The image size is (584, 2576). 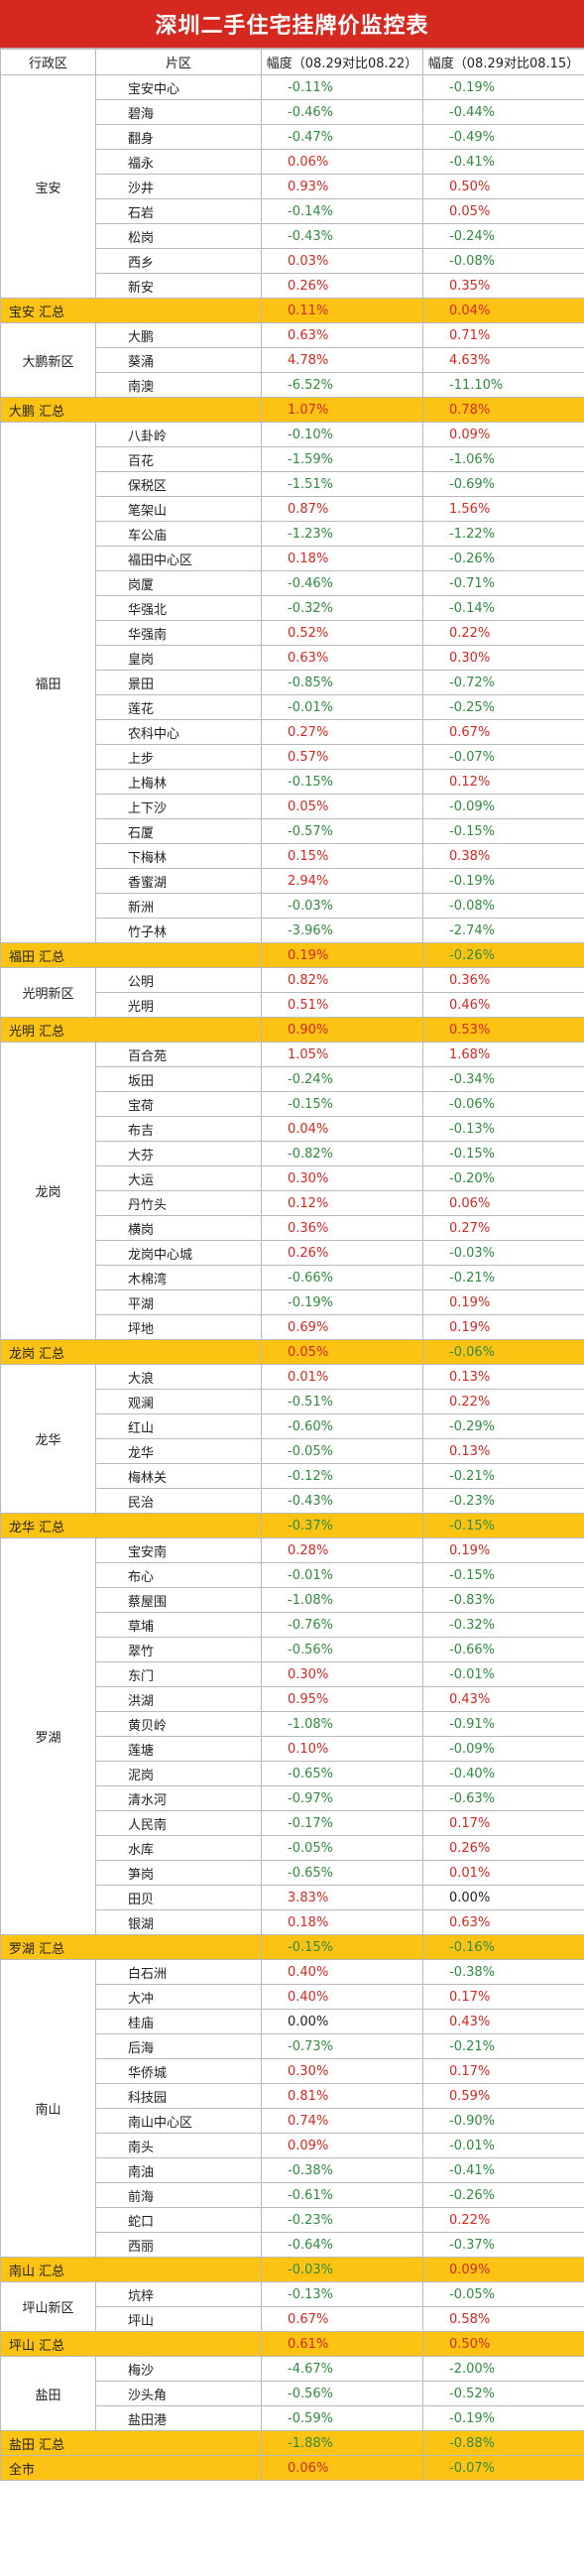 I want to click on area-cell: 葵涌, so click(x=178, y=360).